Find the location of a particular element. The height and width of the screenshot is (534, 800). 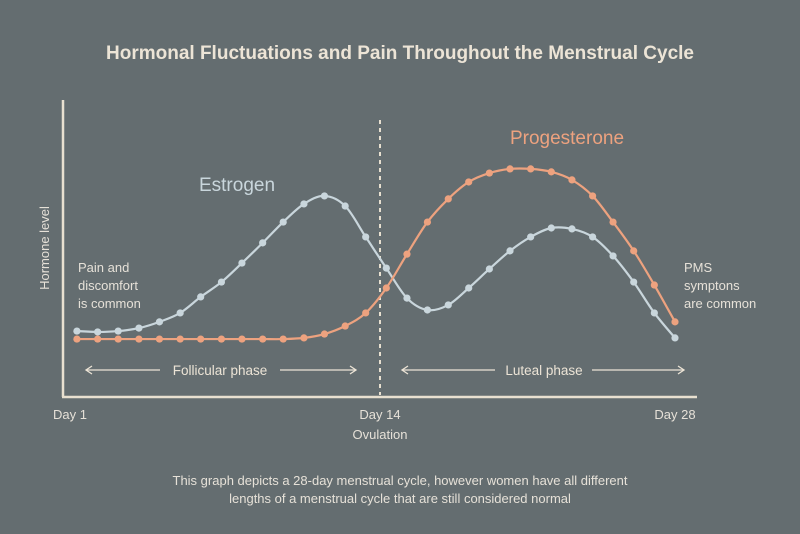

follicular-phase-label: Follicular phase is located at coordinates (220, 370).